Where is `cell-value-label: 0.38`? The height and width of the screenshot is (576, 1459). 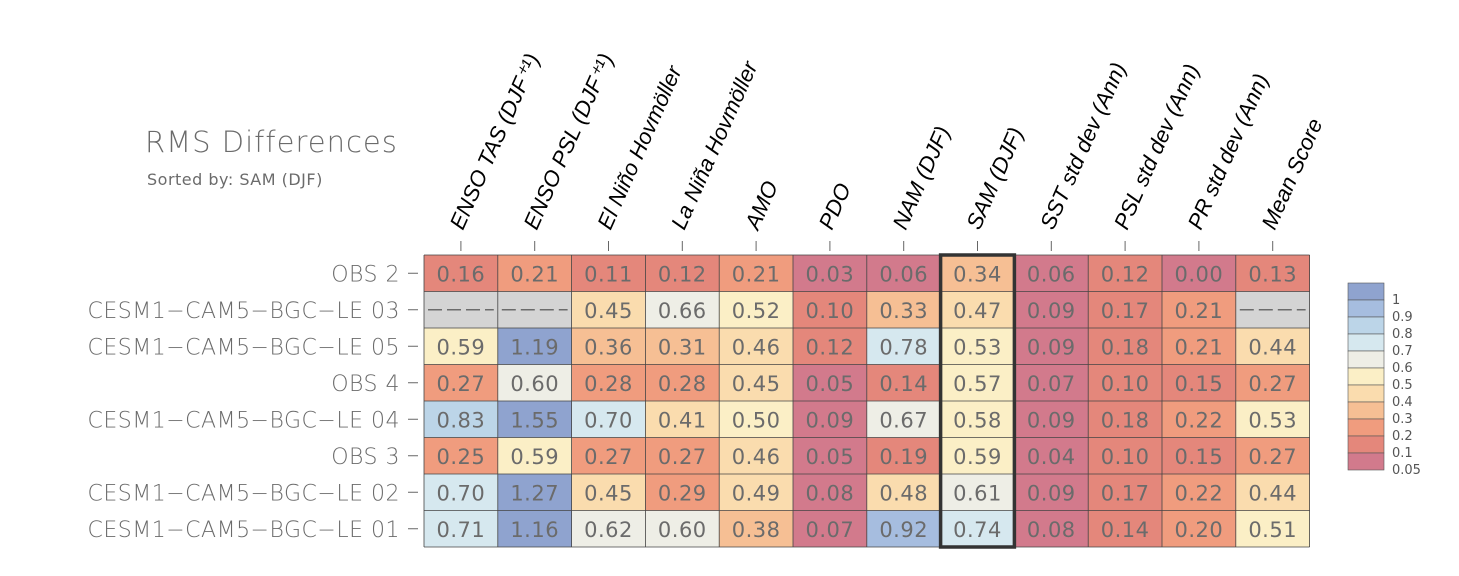
cell-value-label: 0.38 is located at coordinates (756, 530).